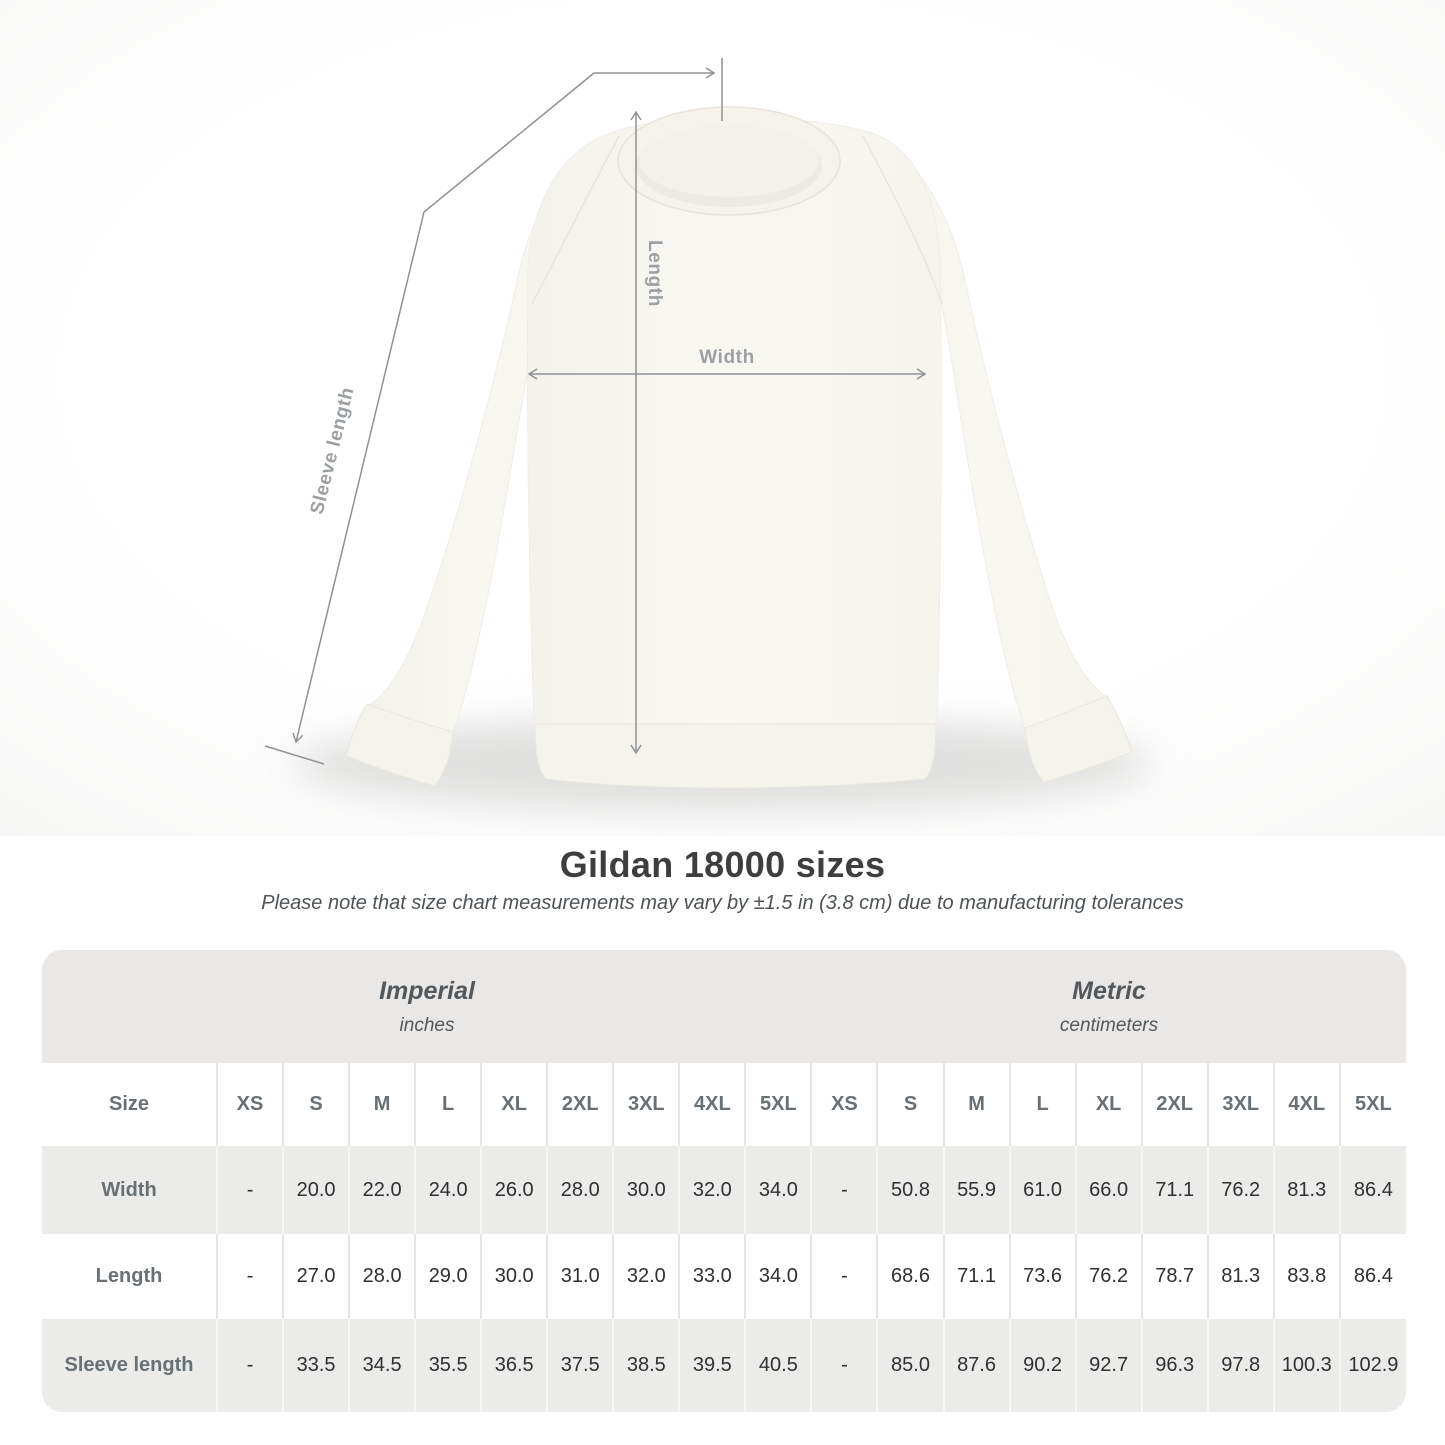  What do you see at coordinates (316, 1276) in the screenshot?
I see `cell-imperial: 27.0` at bounding box center [316, 1276].